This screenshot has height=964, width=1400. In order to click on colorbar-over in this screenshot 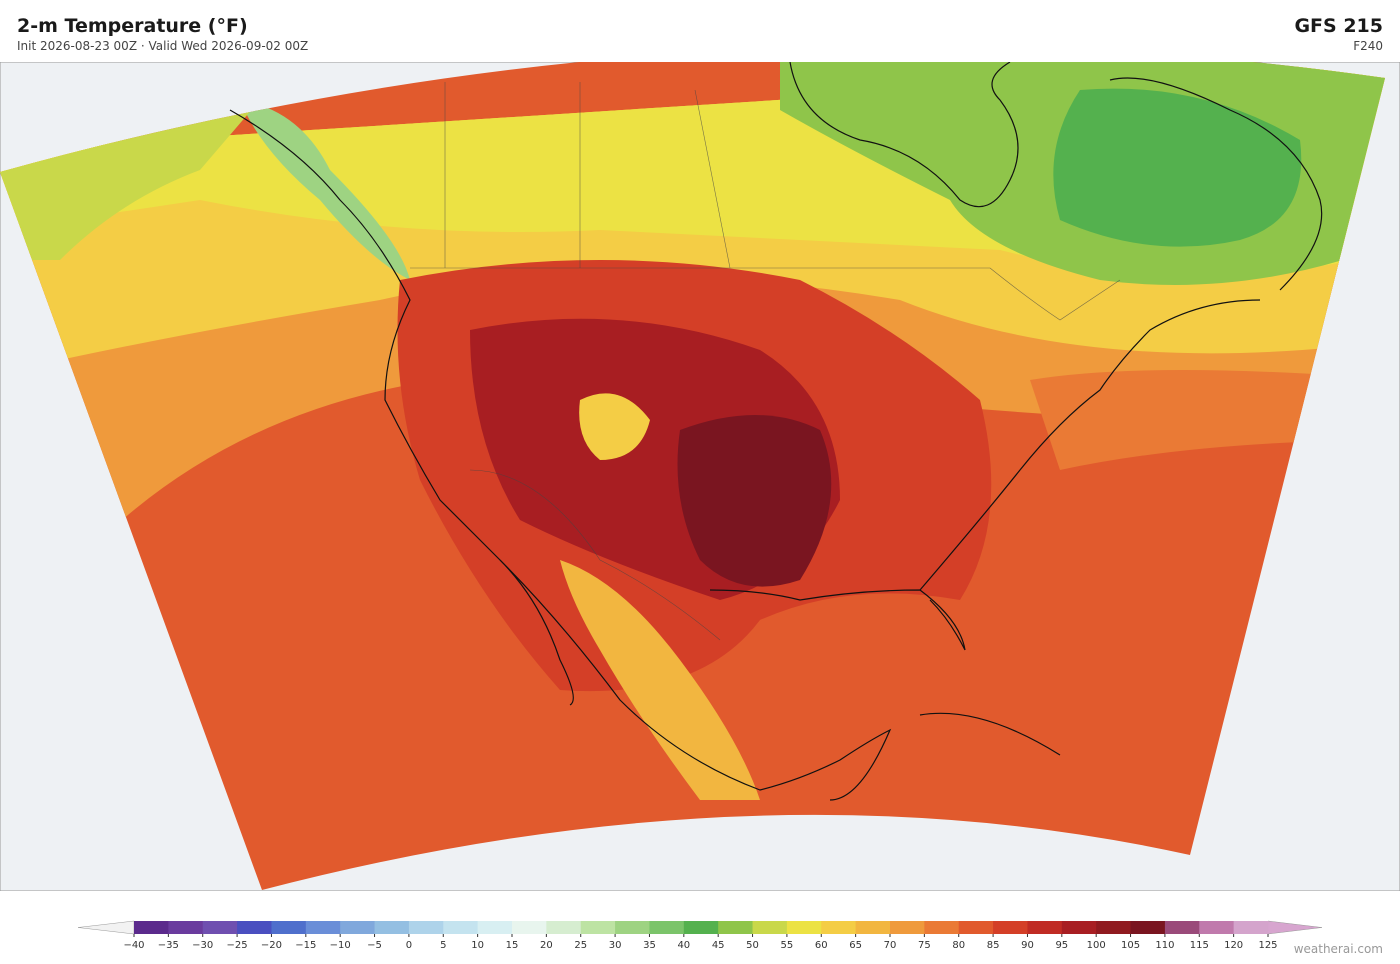, I will do `click(1295, 927)`.